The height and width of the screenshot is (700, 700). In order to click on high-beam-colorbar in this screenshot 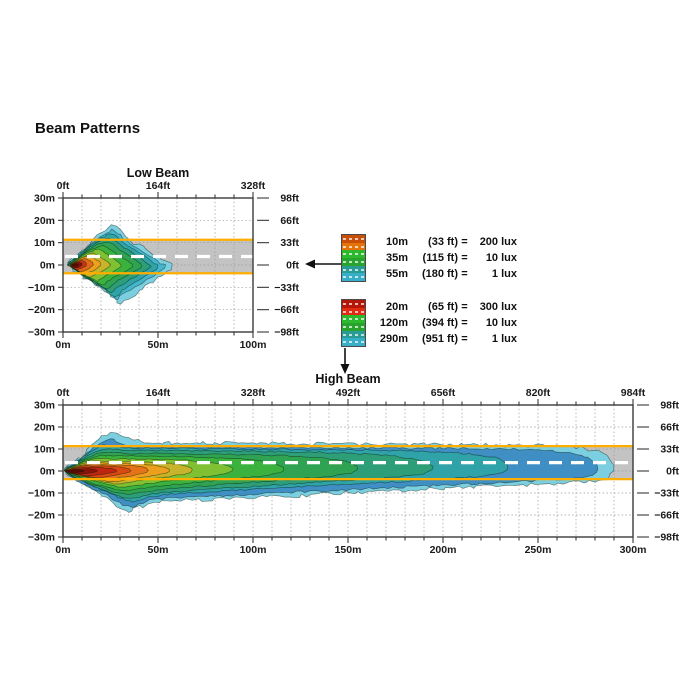, I will do `click(353, 323)`.